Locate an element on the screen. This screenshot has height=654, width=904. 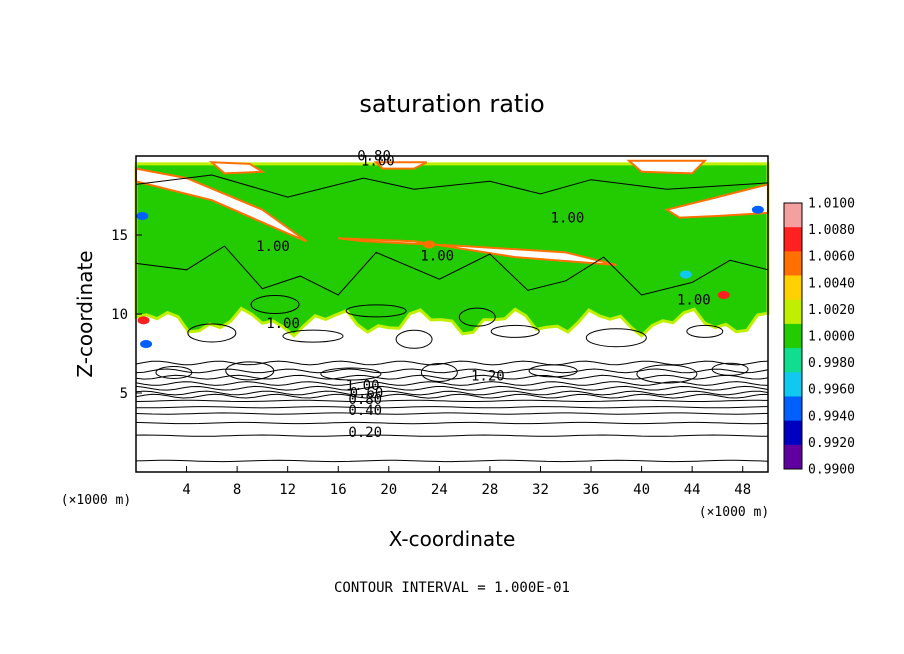
contour-label: 1.20 is located at coordinates (488, 376).